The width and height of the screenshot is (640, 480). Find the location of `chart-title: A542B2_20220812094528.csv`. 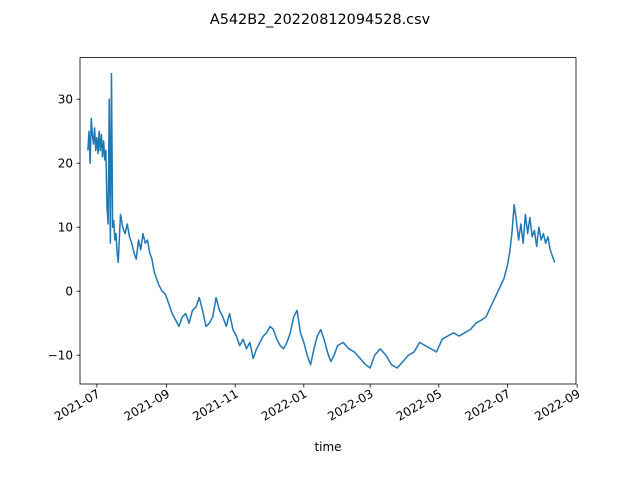

chart-title: A542B2_20220812094528.csv is located at coordinates (320, 20).